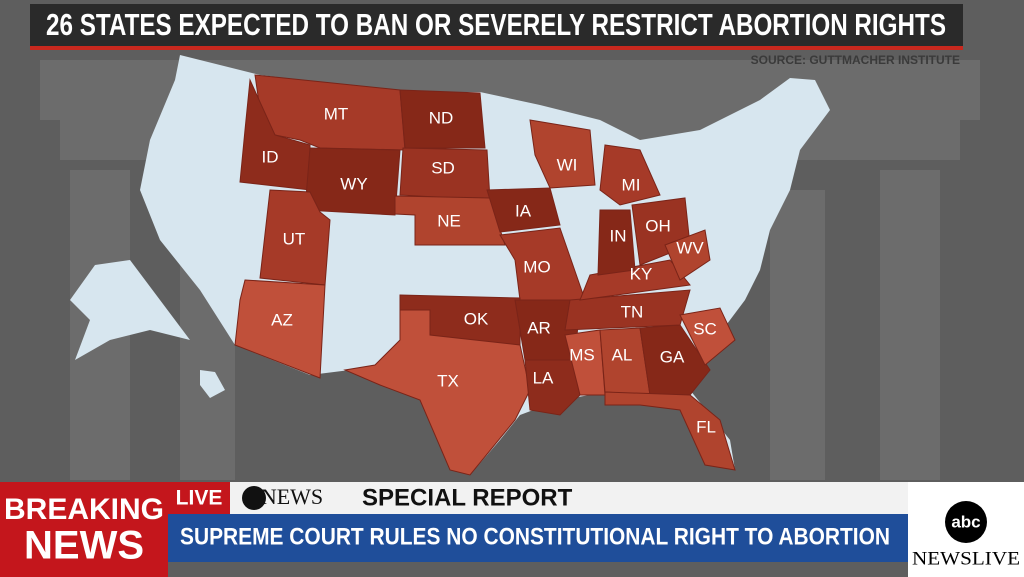 The height and width of the screenshot is (577, 1024). Describe the element at coordinates (130, 310) in the screenshot. I see `alaska` at that location.